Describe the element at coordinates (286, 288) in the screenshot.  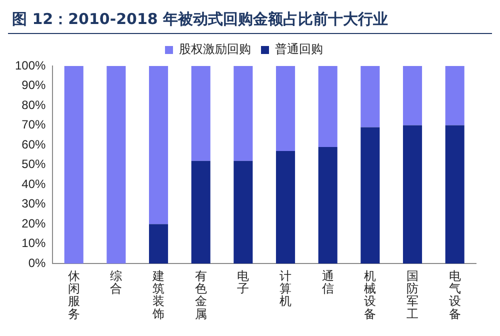
I see `x-tick-label: 计算机` at that location.